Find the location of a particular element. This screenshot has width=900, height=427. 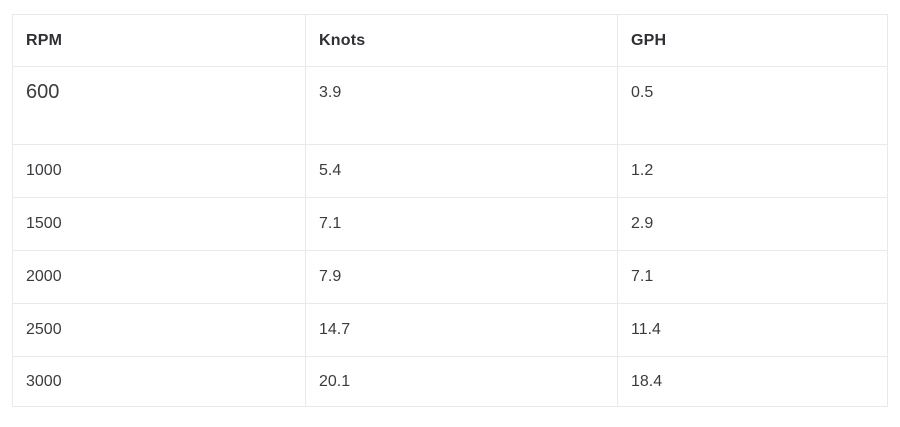

column-header-rpm: RPM is located at coordinates (159, 40).